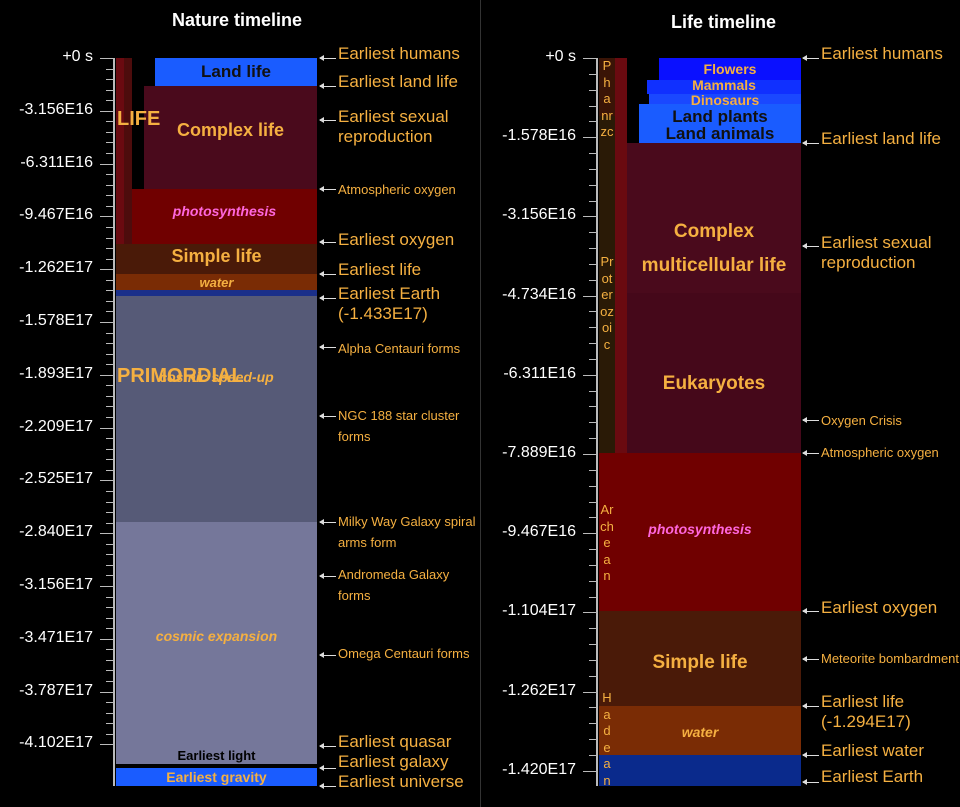 This screenshot has height=807, width=960. What do you see at coordinates (56, 532) in the screenshot?
I see `y-tick-label: -2.840E17` at bounding box center [56, 532].